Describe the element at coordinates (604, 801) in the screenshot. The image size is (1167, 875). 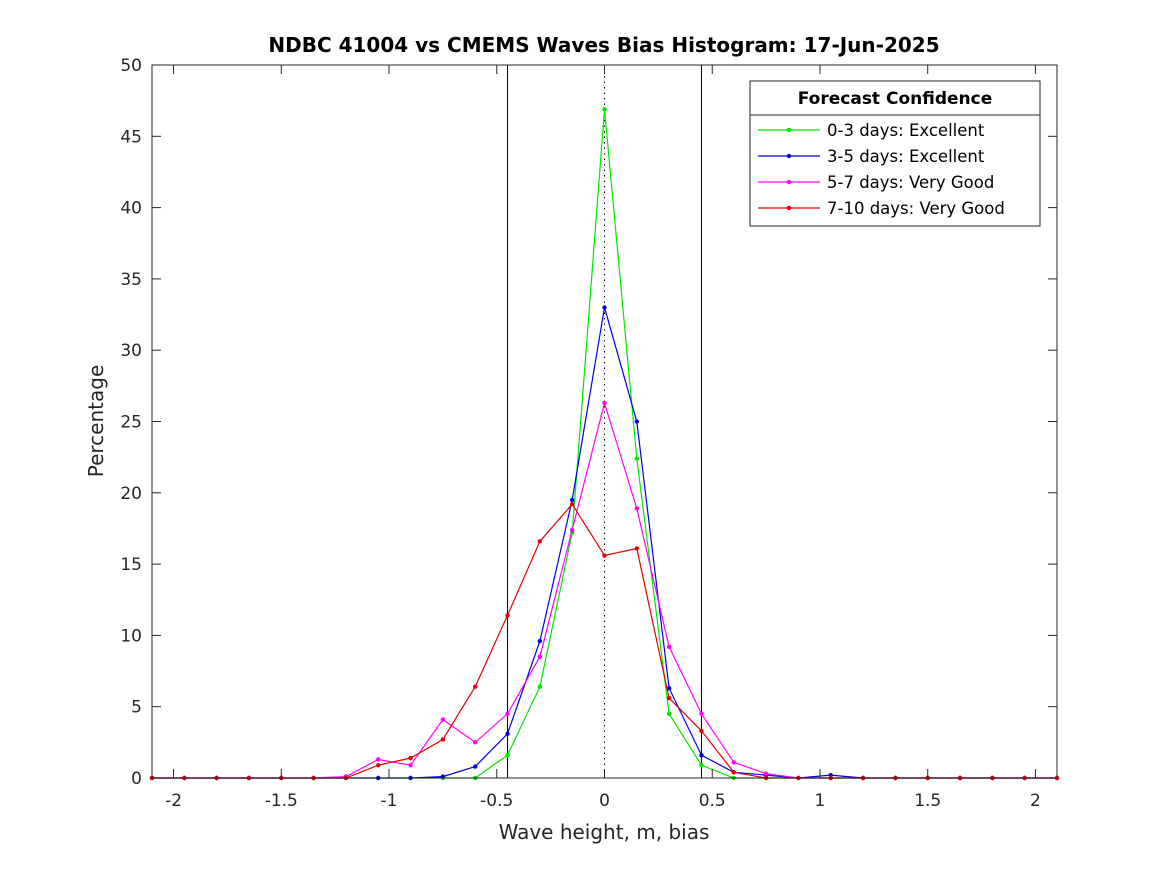
I see `x-tick-label: 0` at that location.